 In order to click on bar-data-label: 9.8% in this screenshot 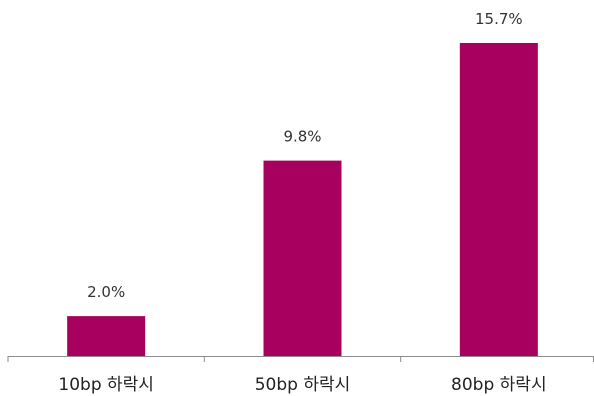, I will do `click(302, 137)`.